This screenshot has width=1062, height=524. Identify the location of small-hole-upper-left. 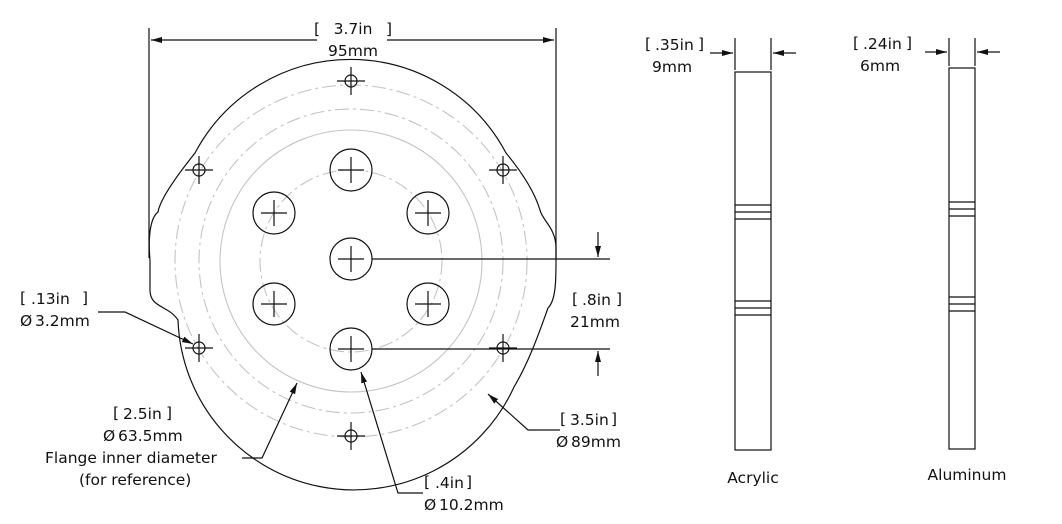
(199, 170).